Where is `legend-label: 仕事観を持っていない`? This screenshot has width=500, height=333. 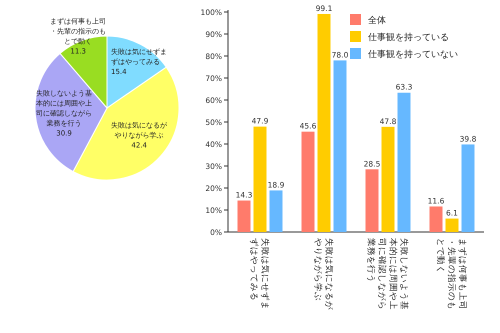 legend-label: 仕事観を持っていない is located at coordinates (413, 54).